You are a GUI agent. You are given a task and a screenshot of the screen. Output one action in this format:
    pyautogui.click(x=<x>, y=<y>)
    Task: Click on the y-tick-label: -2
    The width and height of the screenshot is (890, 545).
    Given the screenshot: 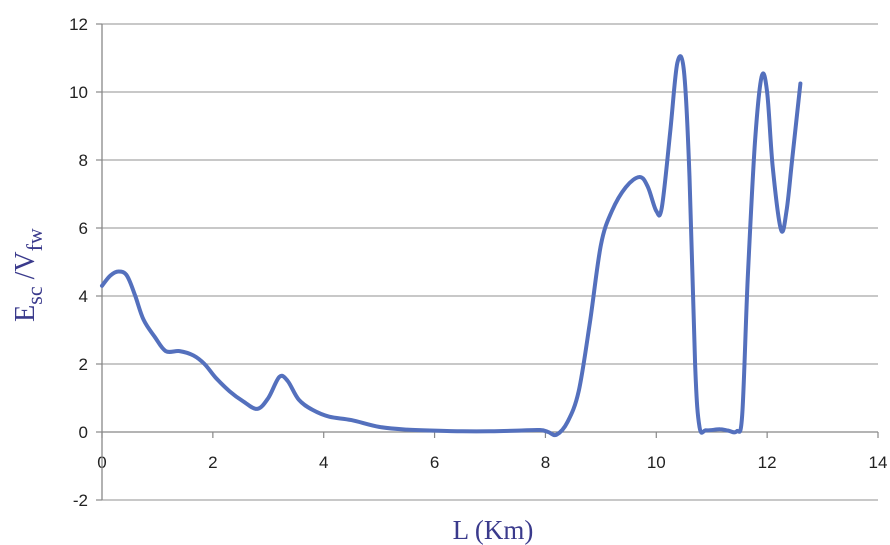 What is the action you would take?
    pyautogui.click(x=80, y=500)
    